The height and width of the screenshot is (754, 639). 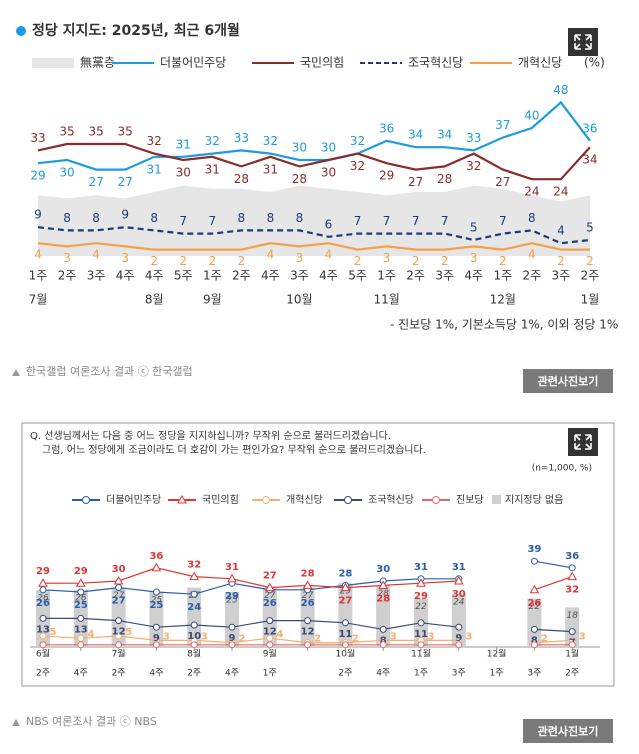 What do you see at coordinates (43, 654) in the screenshot?
I see `x-month-label: 6월` at bounding box center [43, 654].